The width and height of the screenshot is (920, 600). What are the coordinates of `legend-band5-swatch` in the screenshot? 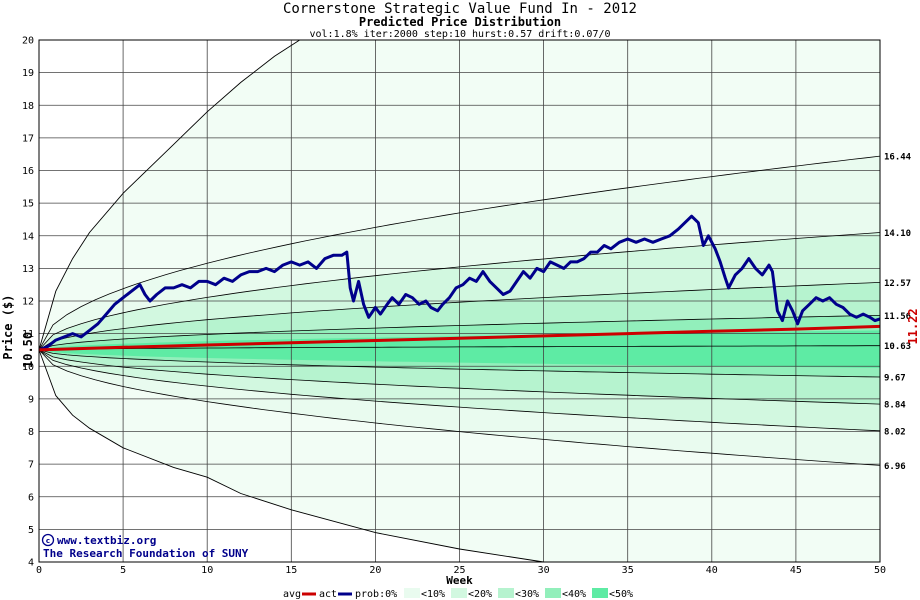 It's located at (600, 593).